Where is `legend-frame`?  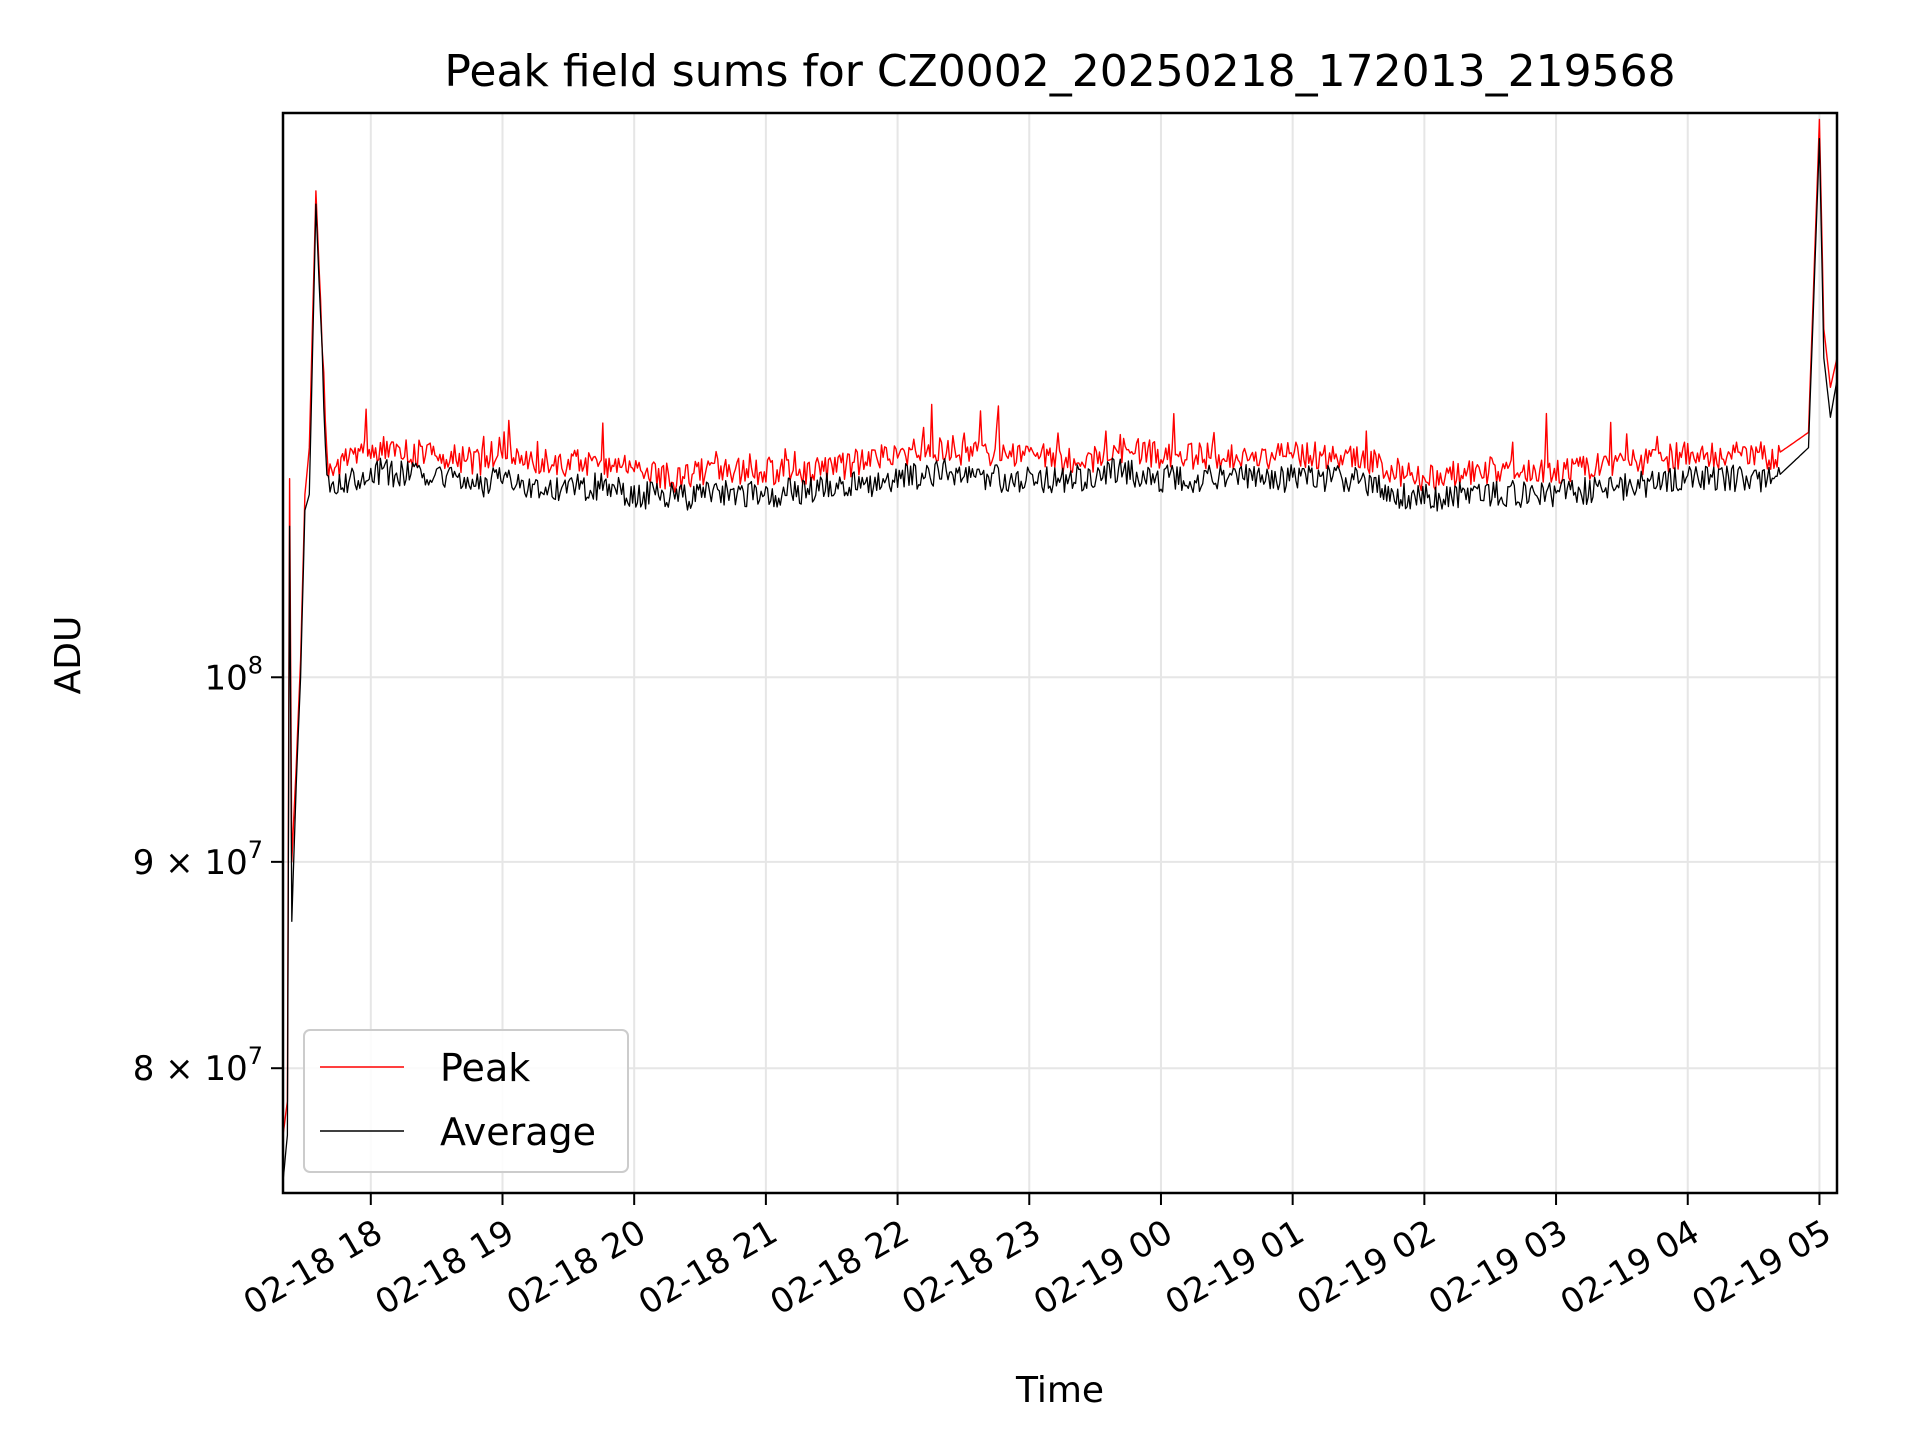
legend-frame is located at coordinates (466, 1101).